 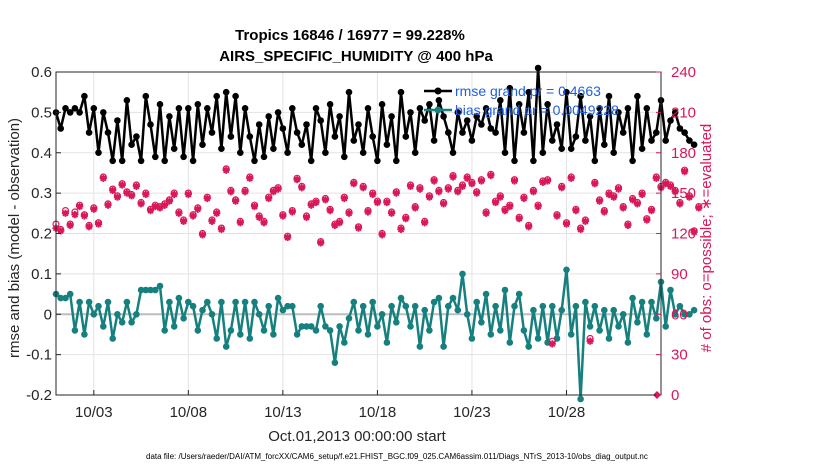 What do you see at coordinates (683, 72) in the screenshot?
I see `y-tick-label-right-8: 240` at bounding box center [683, 72].